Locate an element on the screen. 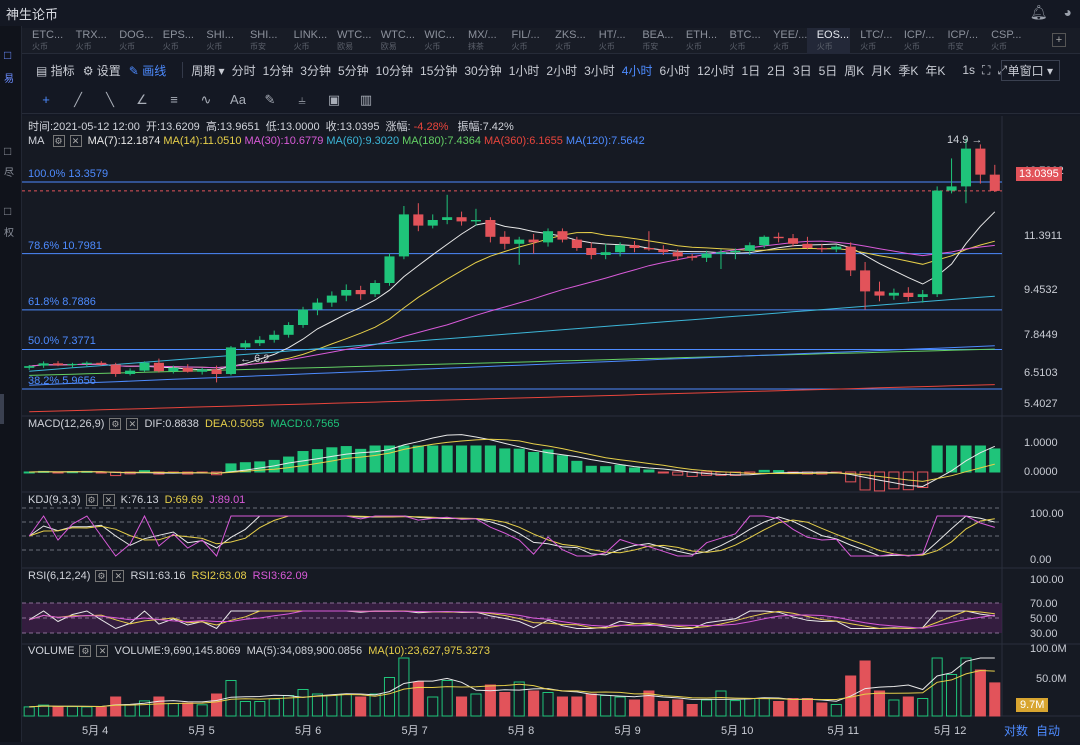 Image resolution: width=1080 pixels, height=745 pixels. sidebar-label-2: 尽 is located at coordinates (9, 173).